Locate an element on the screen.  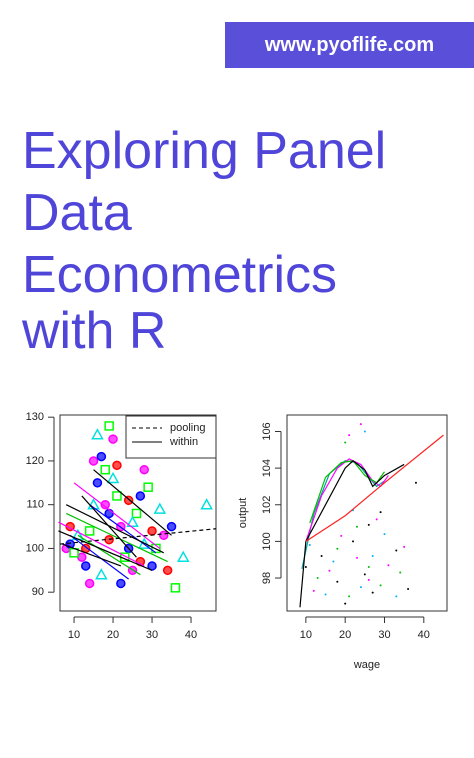
title-line: Econometrics is located at coordinates (179, 275).